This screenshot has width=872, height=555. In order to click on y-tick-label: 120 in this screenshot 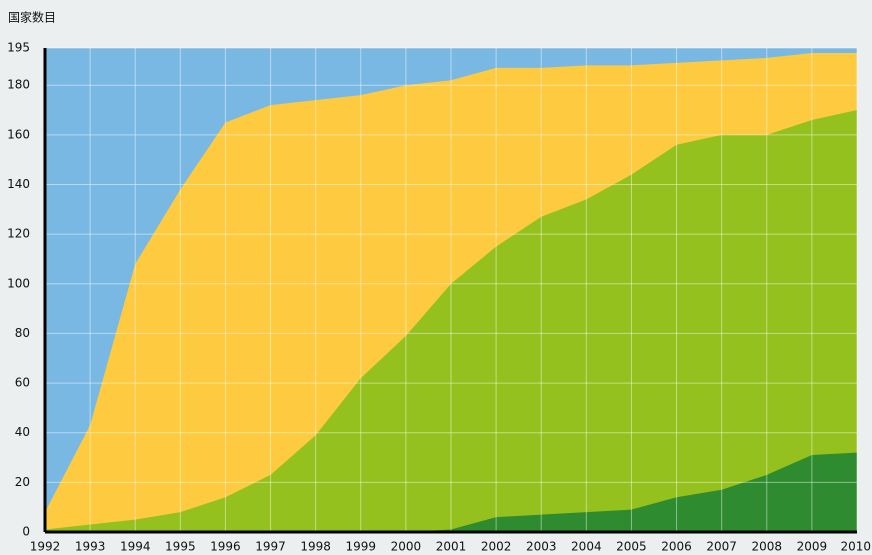, I will do `click(18, 234)`.